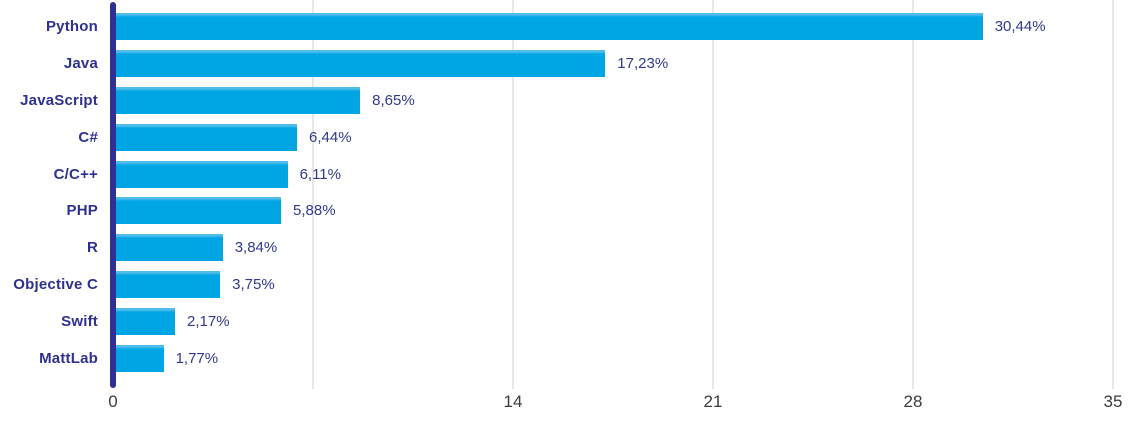 The height and width of the screenshot is (421, 1141). Describe the element at coordinates (75, 174) in the screenshot. I see `category-label: C/C++` at that location.